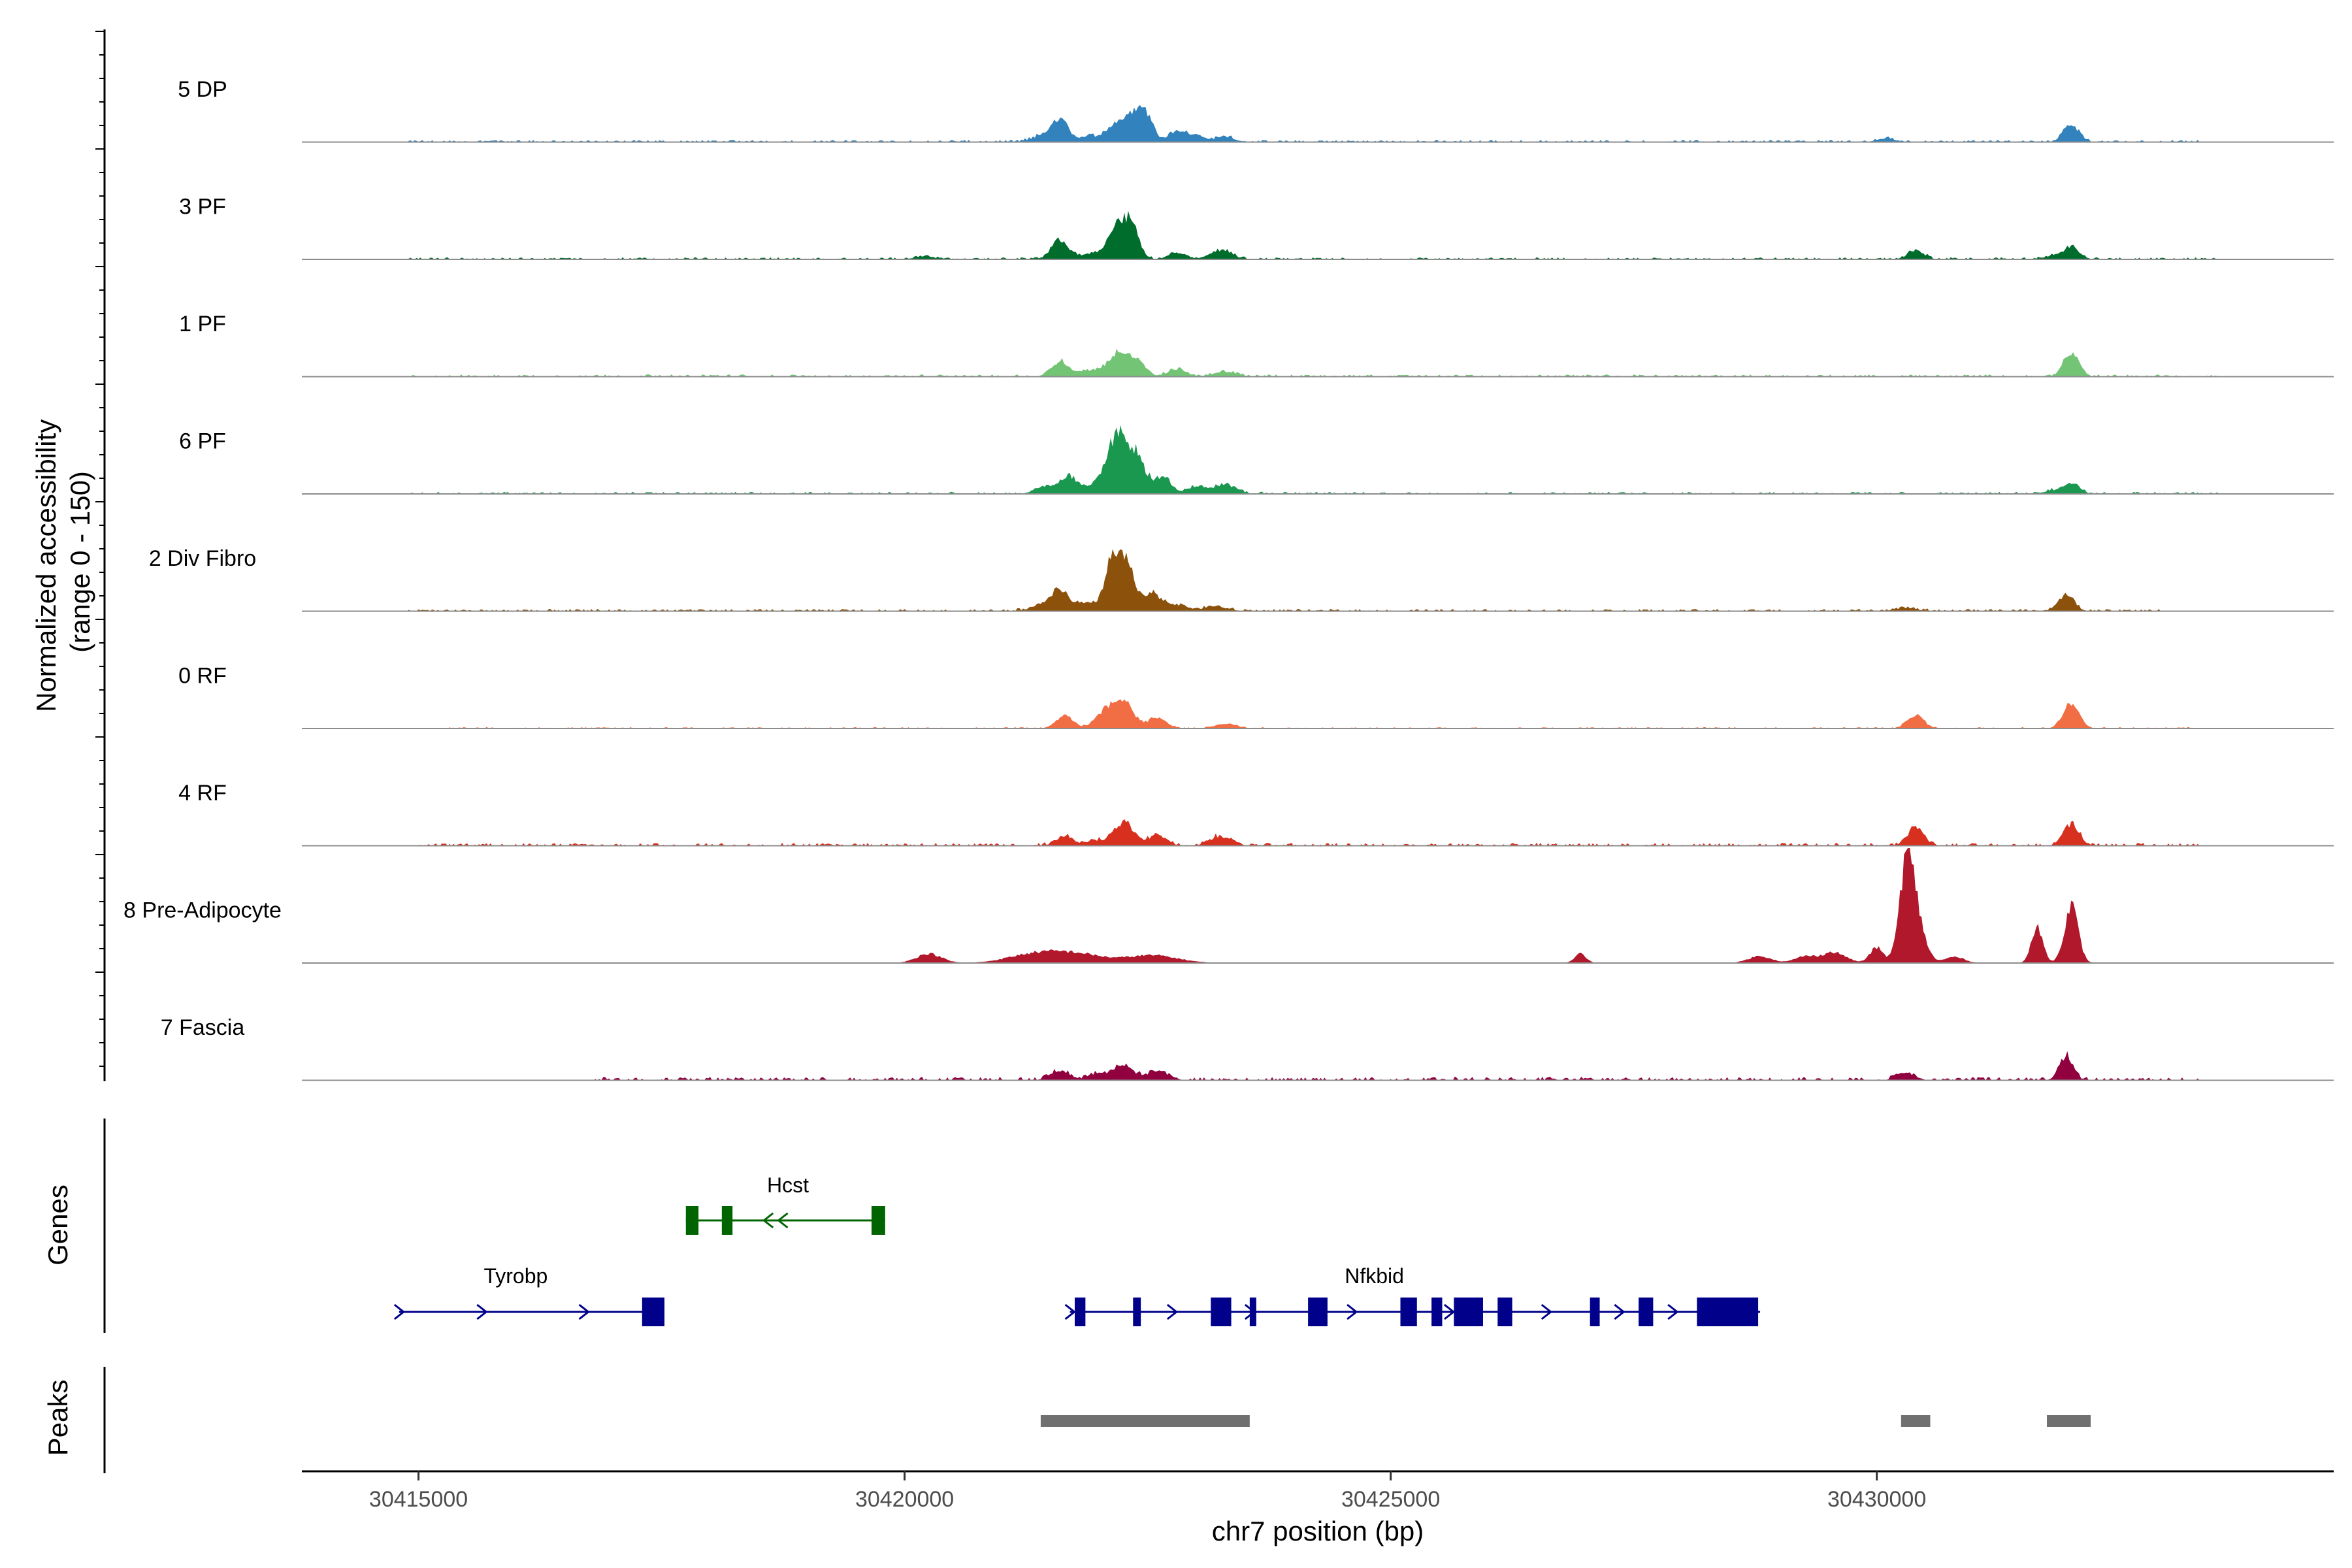 The width and height of the screenshot is (2352, 1568). Describe the element at coordinates (46, 565) in the screenshot. I see `y-axis-title-line-1: Normalized accessibility` at that location.